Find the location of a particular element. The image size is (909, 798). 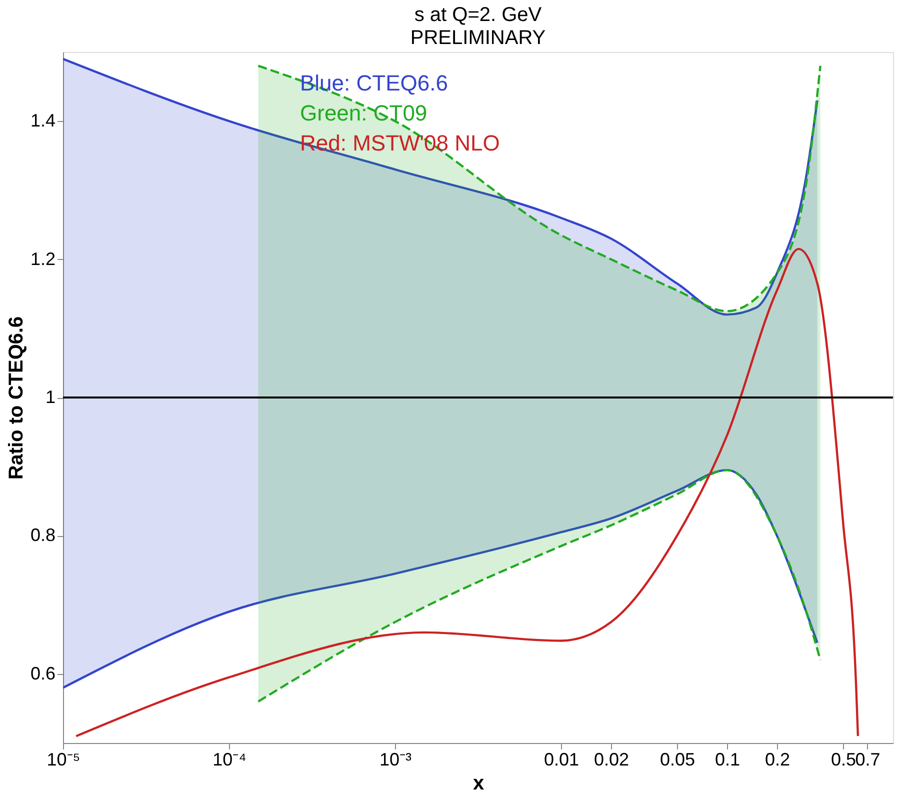

x-tick-label: 0.2 is located at coordinates (777, 760).